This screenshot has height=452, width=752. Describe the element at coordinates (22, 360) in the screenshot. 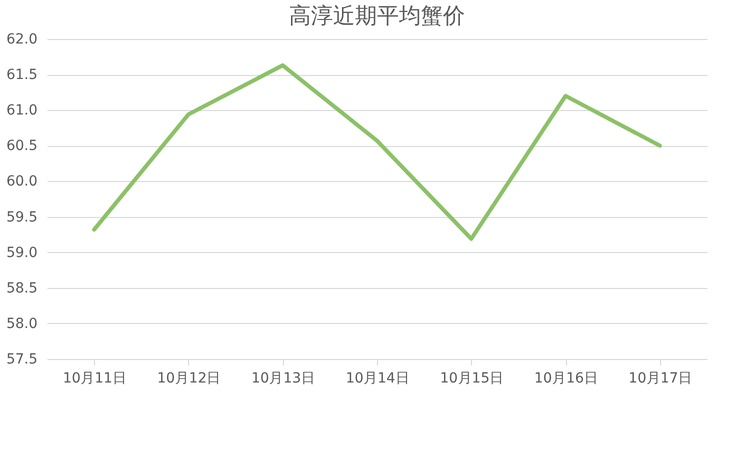

I see `y-tick-label: 57.5` at that location.